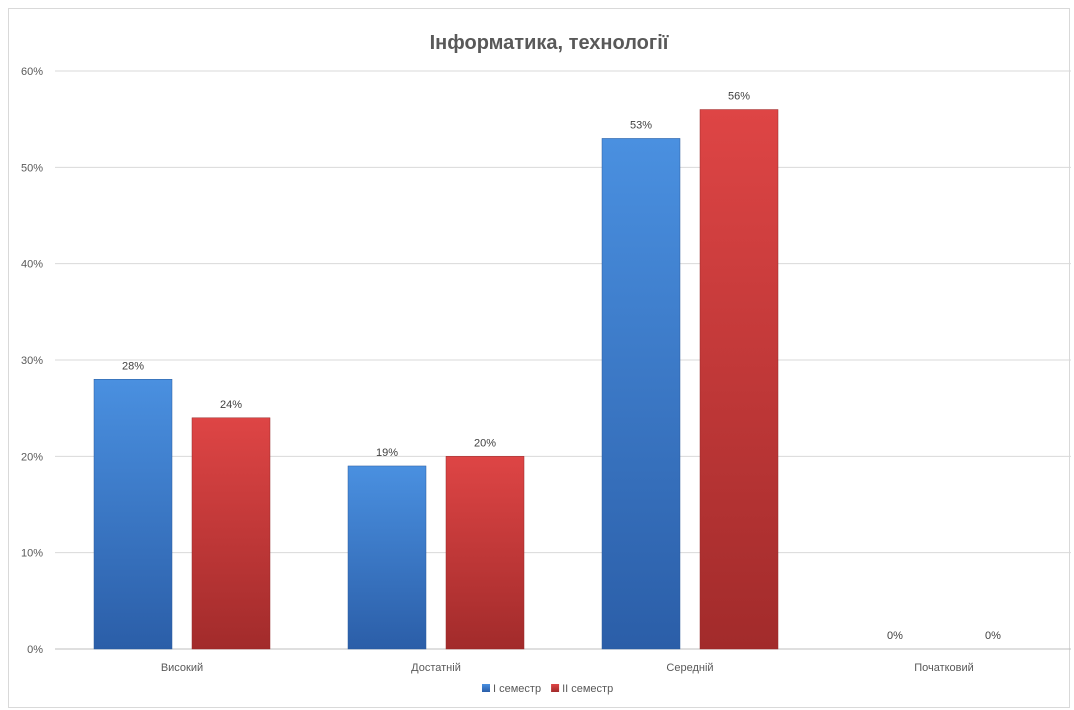  Describe the element at coordinates (133, 366) in the screenshot. I see `data-label: 28%` at that location.